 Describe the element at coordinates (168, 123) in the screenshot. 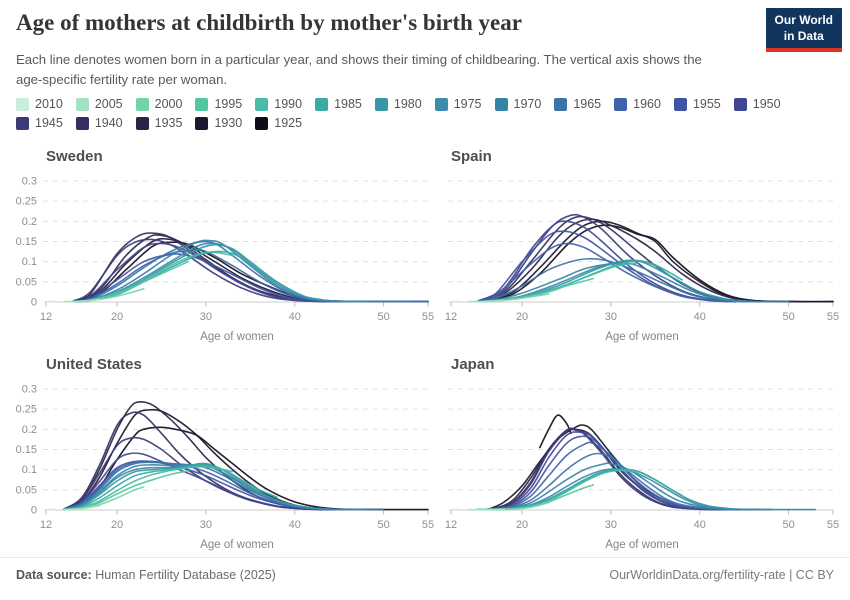

I see `legend-label: 1935` at that location.